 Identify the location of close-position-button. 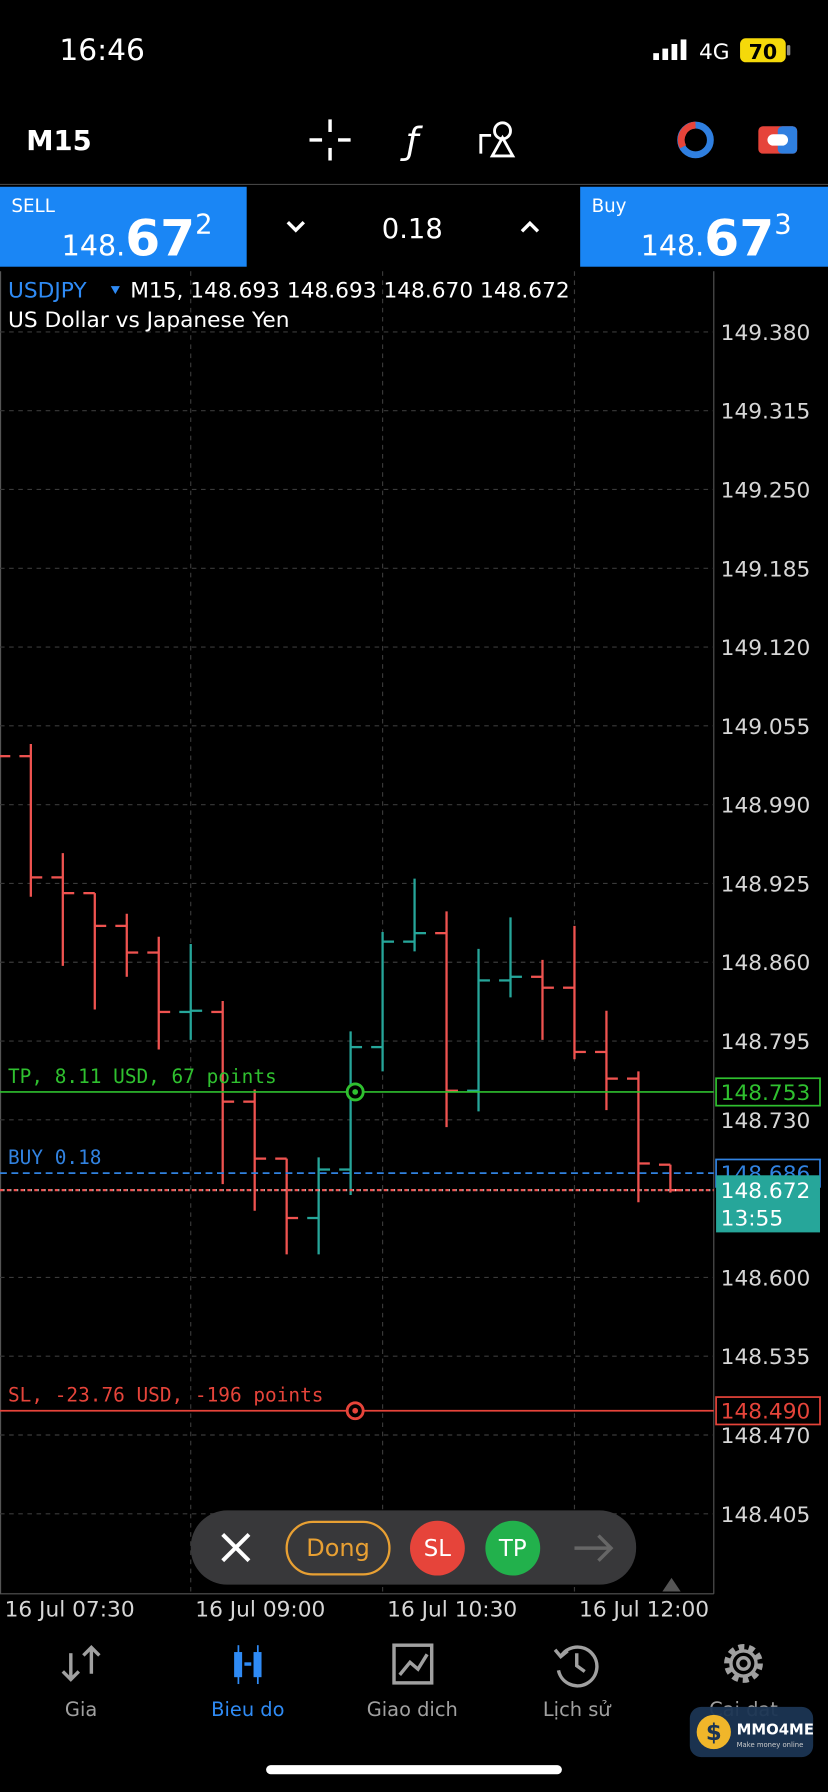
(338, 1548).